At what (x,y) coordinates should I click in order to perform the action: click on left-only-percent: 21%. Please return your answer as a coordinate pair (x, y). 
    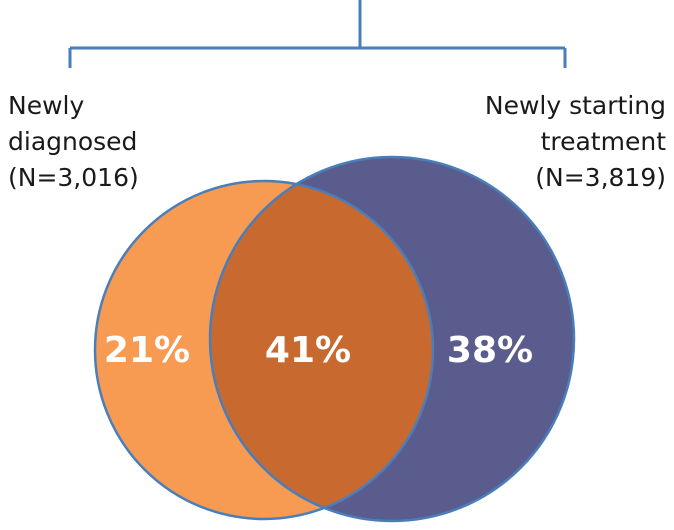
    Looking at the image, I should click on (147, 350).